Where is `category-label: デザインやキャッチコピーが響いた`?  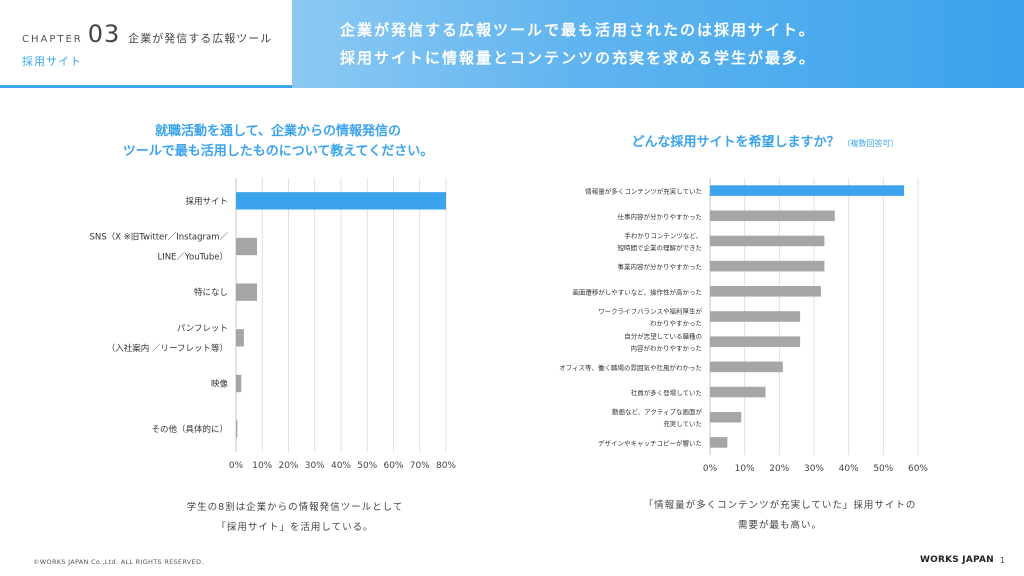
category-label: デザインやキャッチコピーが響いた is located at coordinates (650, 442).